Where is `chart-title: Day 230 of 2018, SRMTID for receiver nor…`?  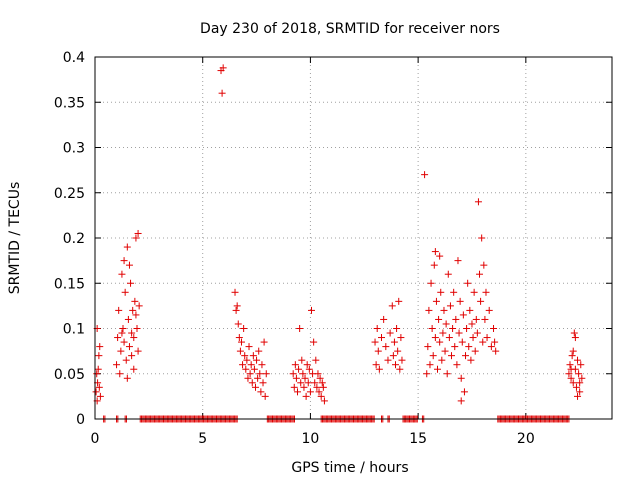 chart-title: Day 230 of 2018, SRMTID for receiver nor… is located at coordinates (350, 29).